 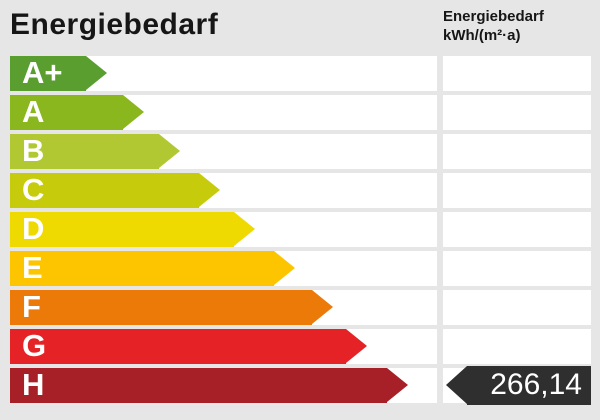 I want to click on scale-row-b: B, so click(x=300, y=151).